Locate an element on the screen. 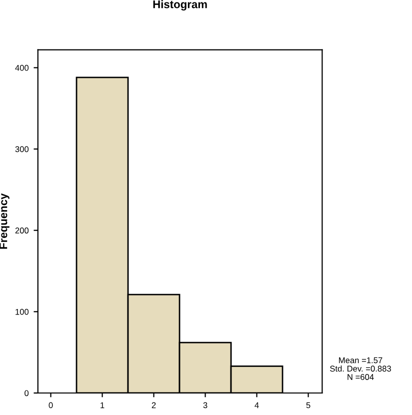 This screenshot has height=415, width=412. x-tick-label: 4 is located at coordinates (256, 405).